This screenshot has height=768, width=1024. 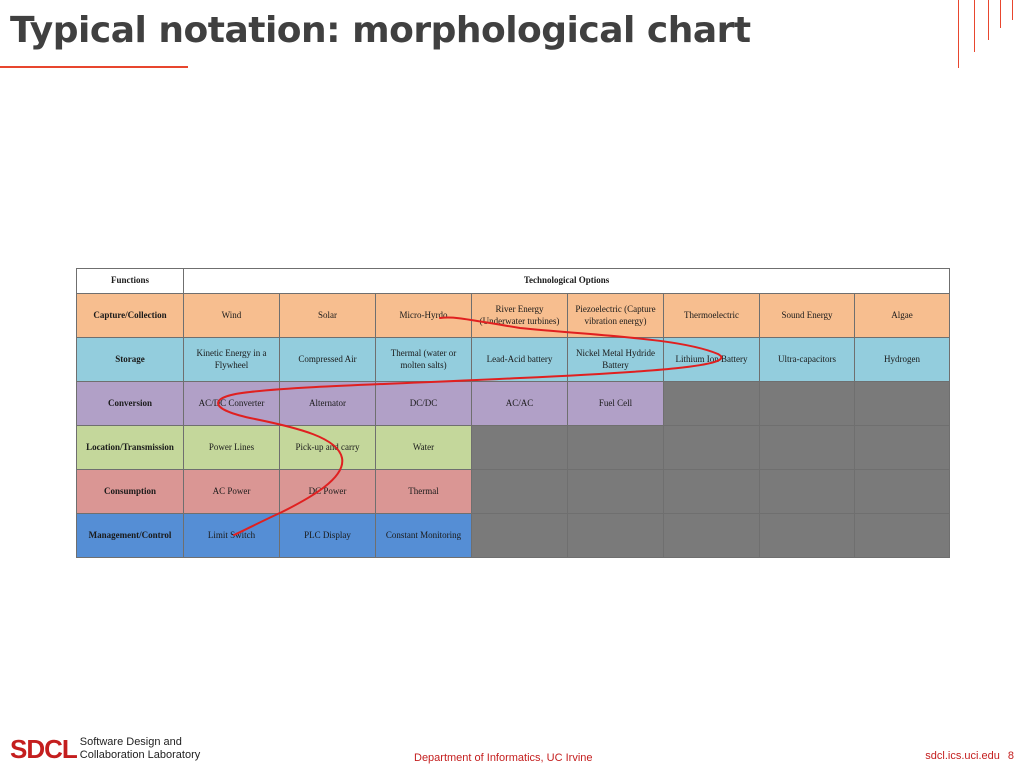 What do you see at coordinates (615, 403) in the screenshot?
I see `option-cell: Fuel Cell` at bounding box center [615, 403].